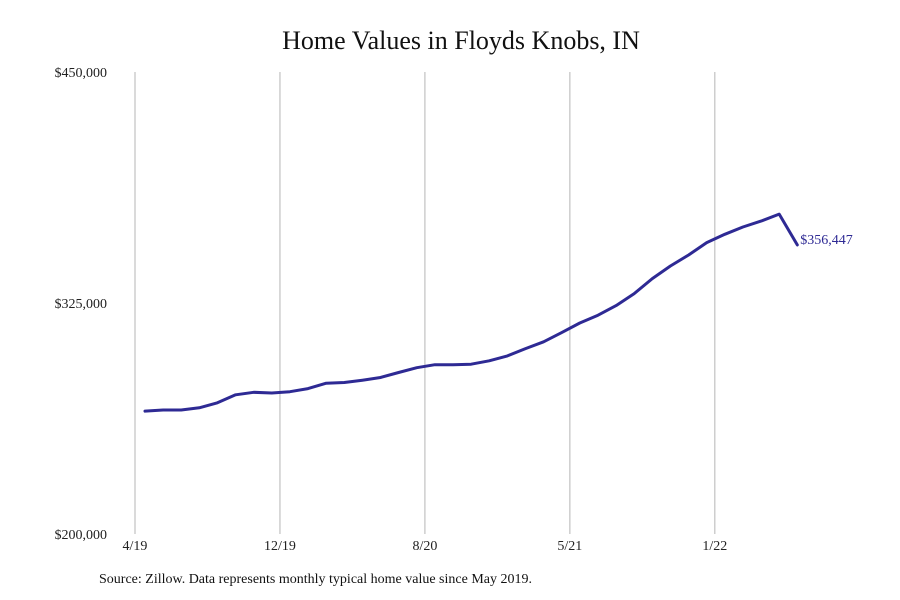 Image resolution: width=900 pixels, height=600 pixels. I want to click on x-tick-label: 1/22, so click(714, 546).